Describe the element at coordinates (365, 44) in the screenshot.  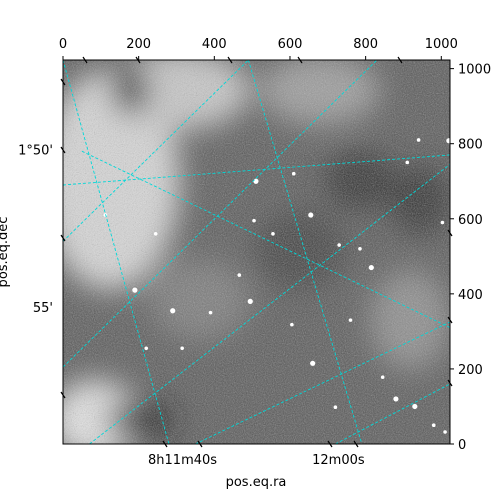
I see `top-tick-label: 800` at that location.